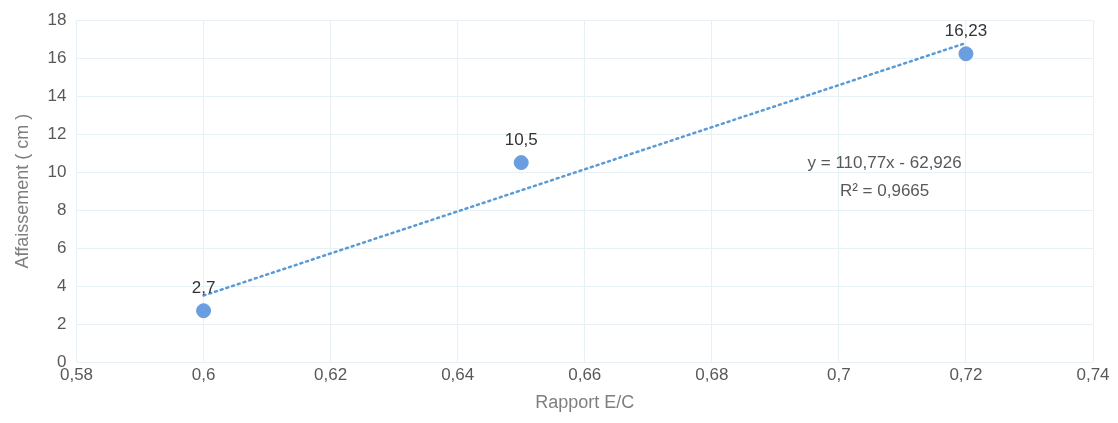 The width and height of the screenshot is (1118, 423). What do you see at coordinates (458, 374) in the screenshot?
I see `x-tick-label: 0,64` at bounding box center [458, 374].